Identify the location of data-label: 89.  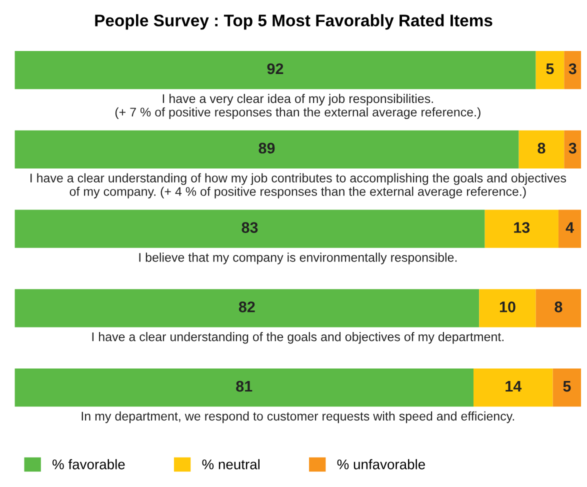
(266, 148).